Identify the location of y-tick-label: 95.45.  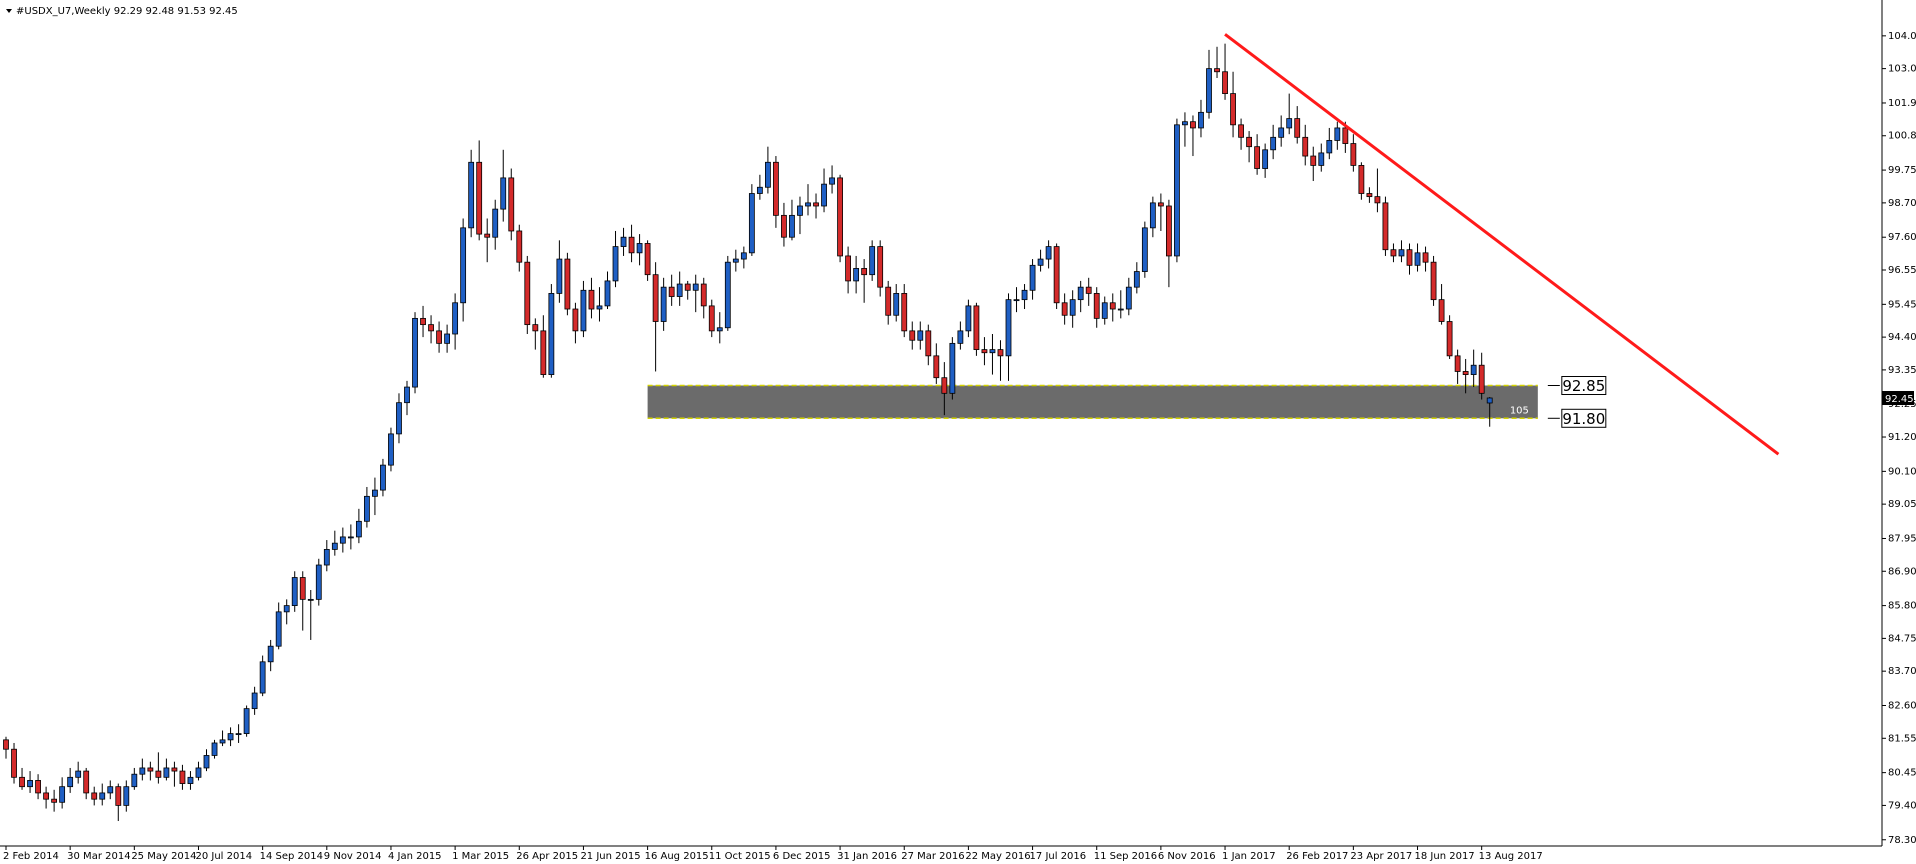
(1902, 304).